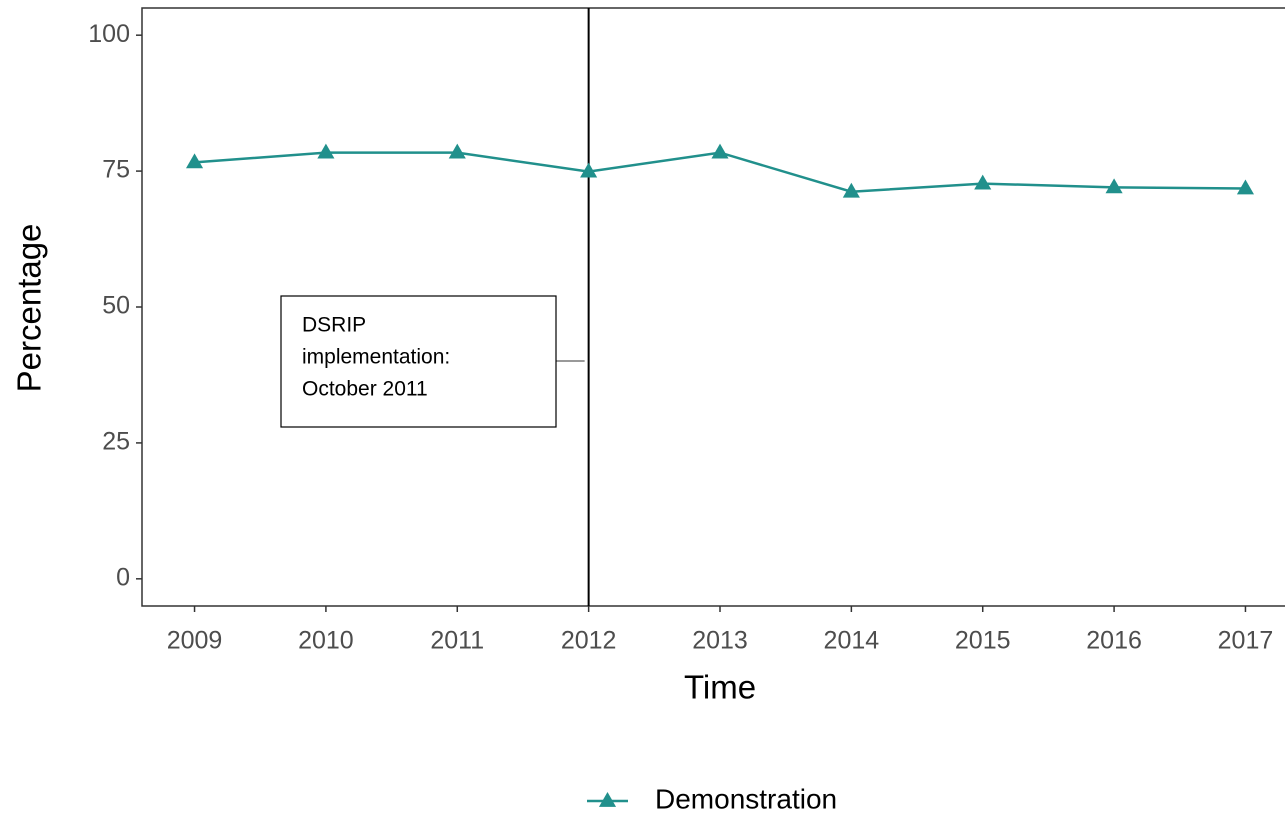 Image resolution: width=1285 pixels, height=821 pixels. Describe the element at coordinates (116, 170) in the screenshot. I see `y-tick-label: 75` at that location.